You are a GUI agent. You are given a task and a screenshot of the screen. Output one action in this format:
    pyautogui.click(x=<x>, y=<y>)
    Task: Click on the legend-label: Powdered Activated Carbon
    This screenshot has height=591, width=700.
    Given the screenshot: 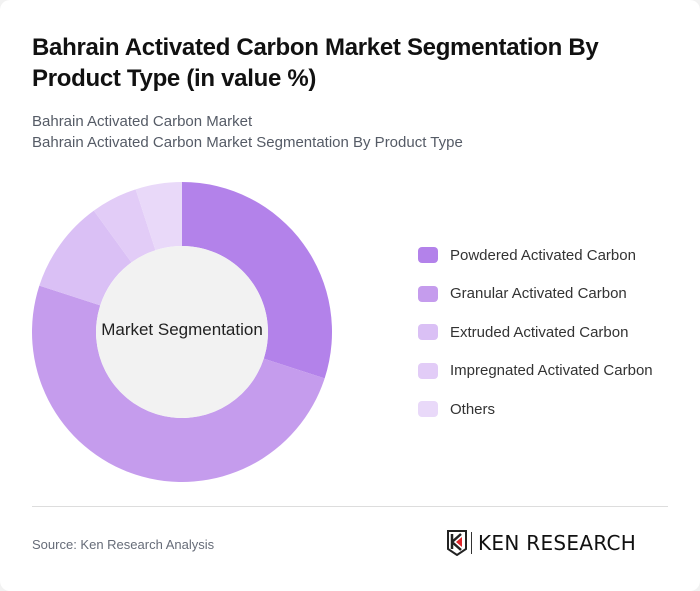 What is the action you would take?
    pyautogui.click(x=543, y=255)
    